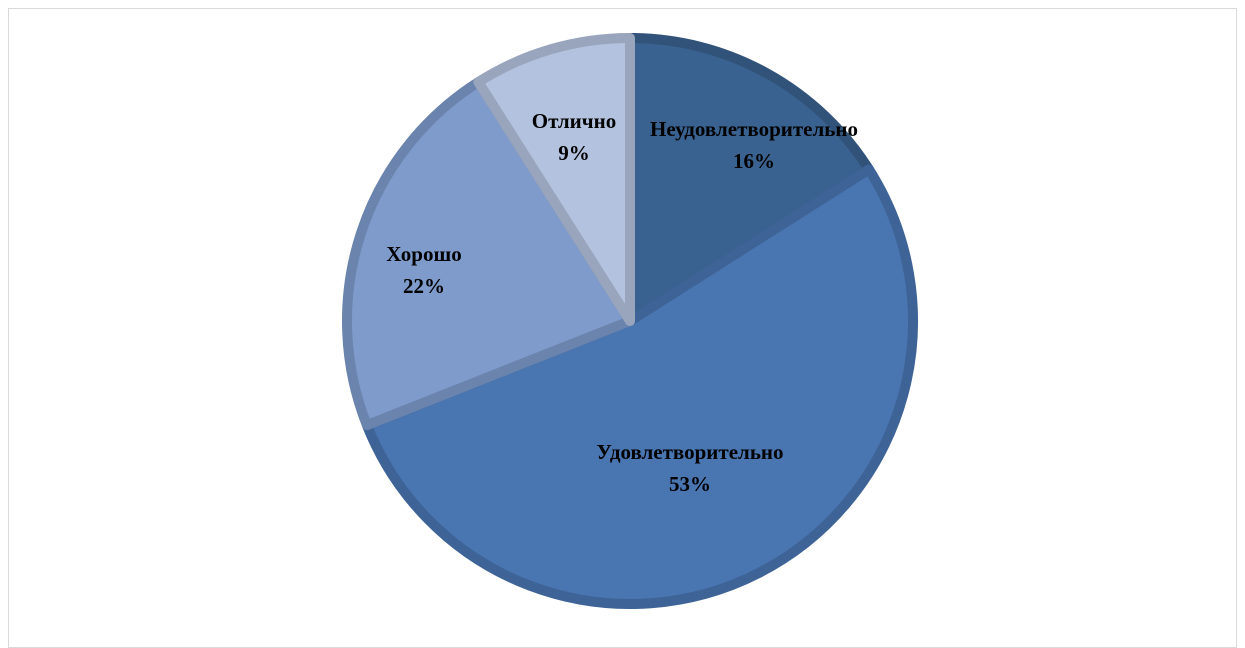  What do you see at coordinates (690, 484) in the screenshot?
I see `slice-percent-label: 53%` at bounding box center [690, 484].